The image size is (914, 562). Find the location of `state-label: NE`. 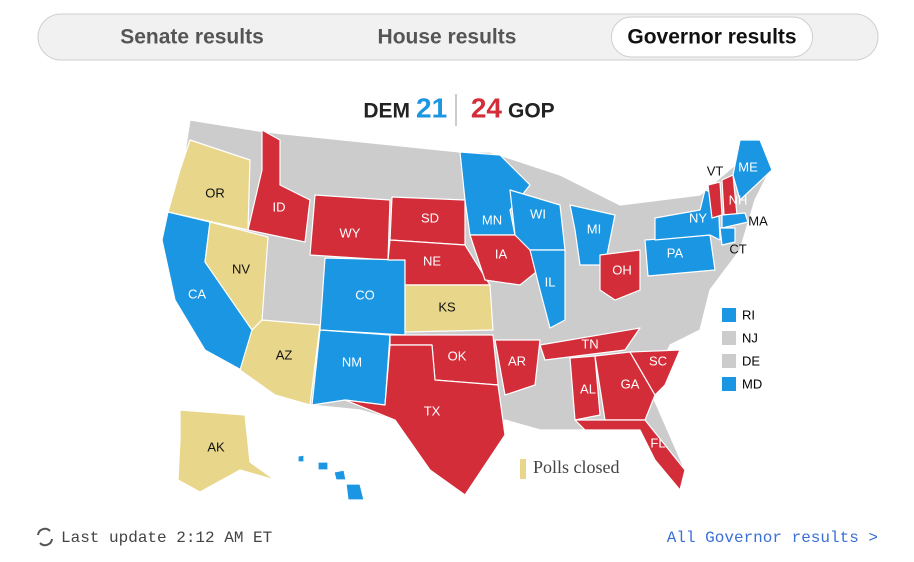

state-label: NE is located at coordinates (432, 260).